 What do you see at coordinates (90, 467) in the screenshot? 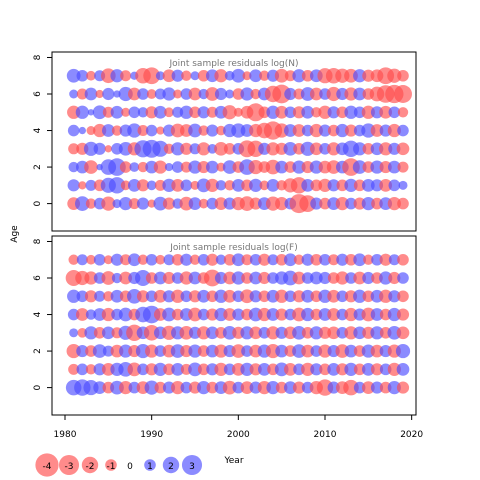
I see `legend-label: -2` at bounding box center [90, 467].